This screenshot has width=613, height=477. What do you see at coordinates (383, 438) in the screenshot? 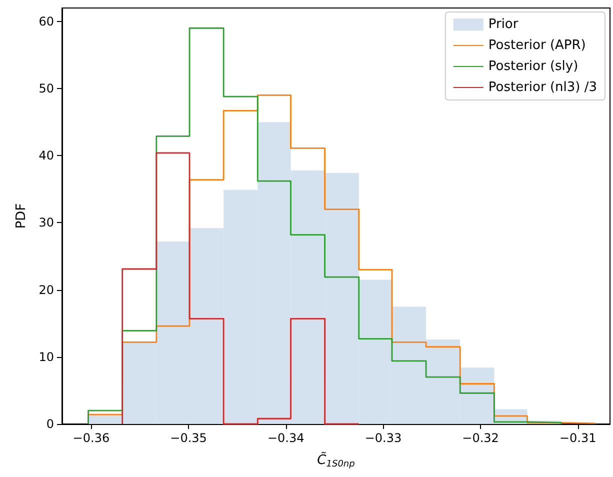
I see `x-tick-label: −0.33` at bounding box center [383, 438].